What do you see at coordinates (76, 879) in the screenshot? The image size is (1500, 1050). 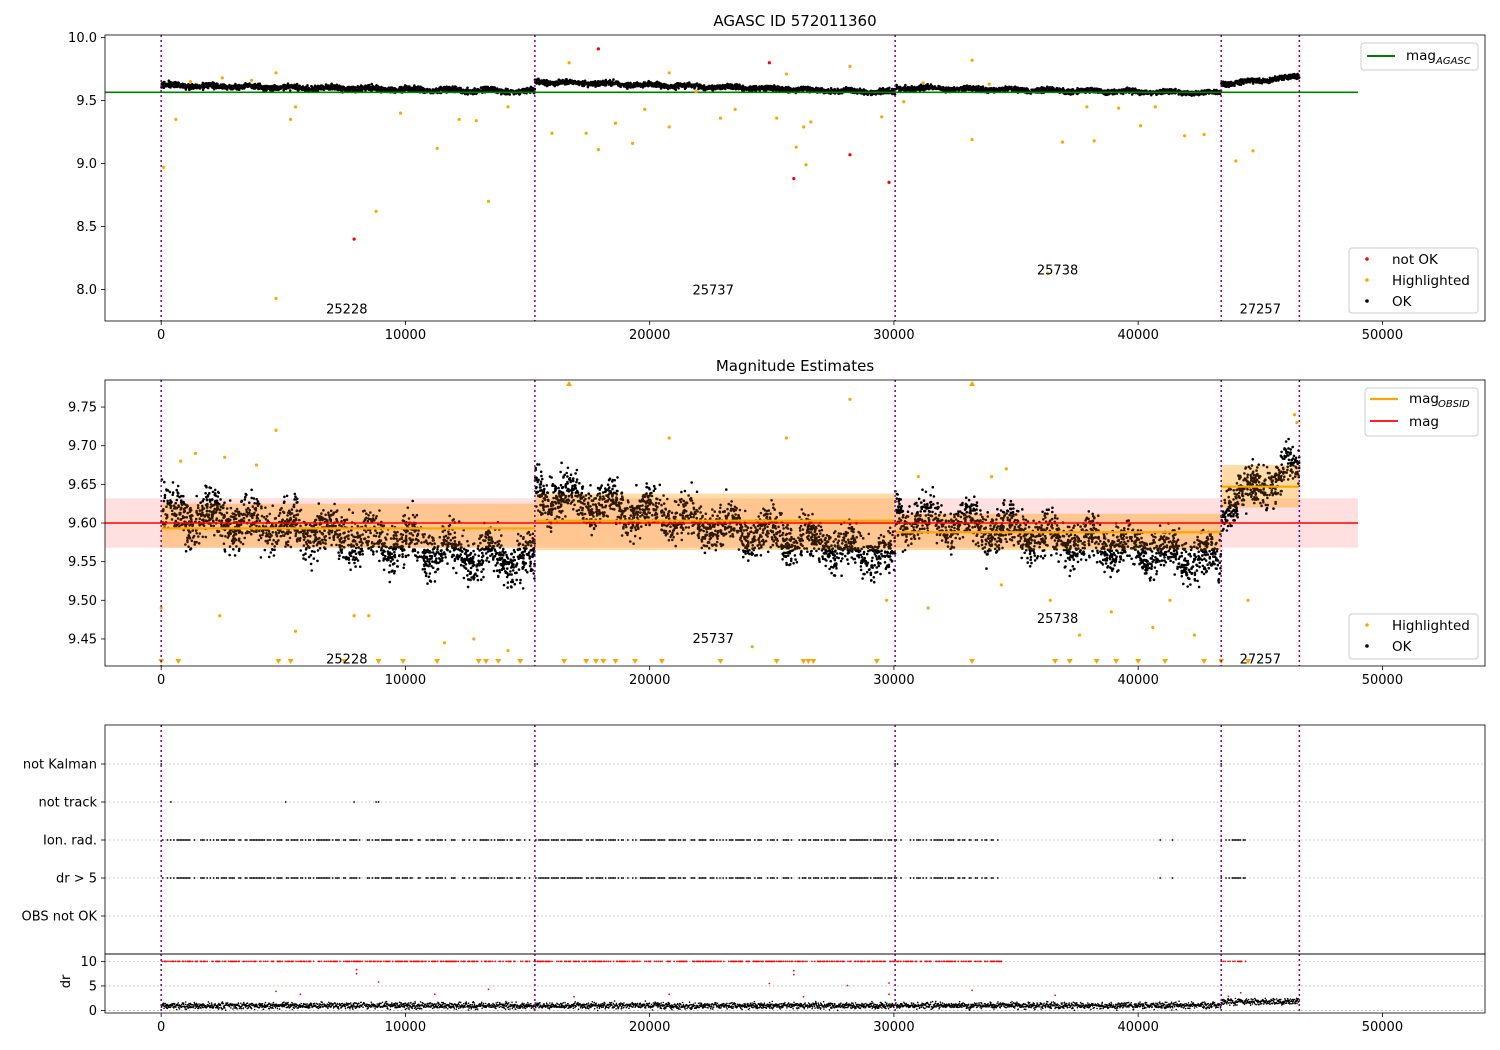 I see `flag-label: dr > 5` at bounding box center [76, 879].